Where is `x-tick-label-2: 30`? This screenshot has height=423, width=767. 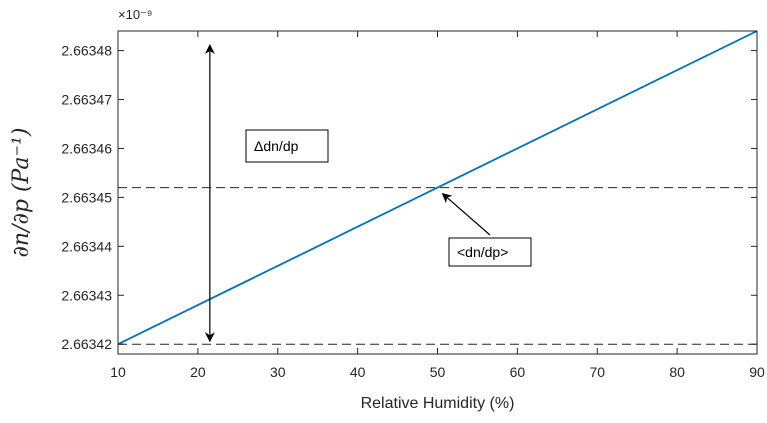
x-tick-label-2: 30 is located at coordinates (278, 372).